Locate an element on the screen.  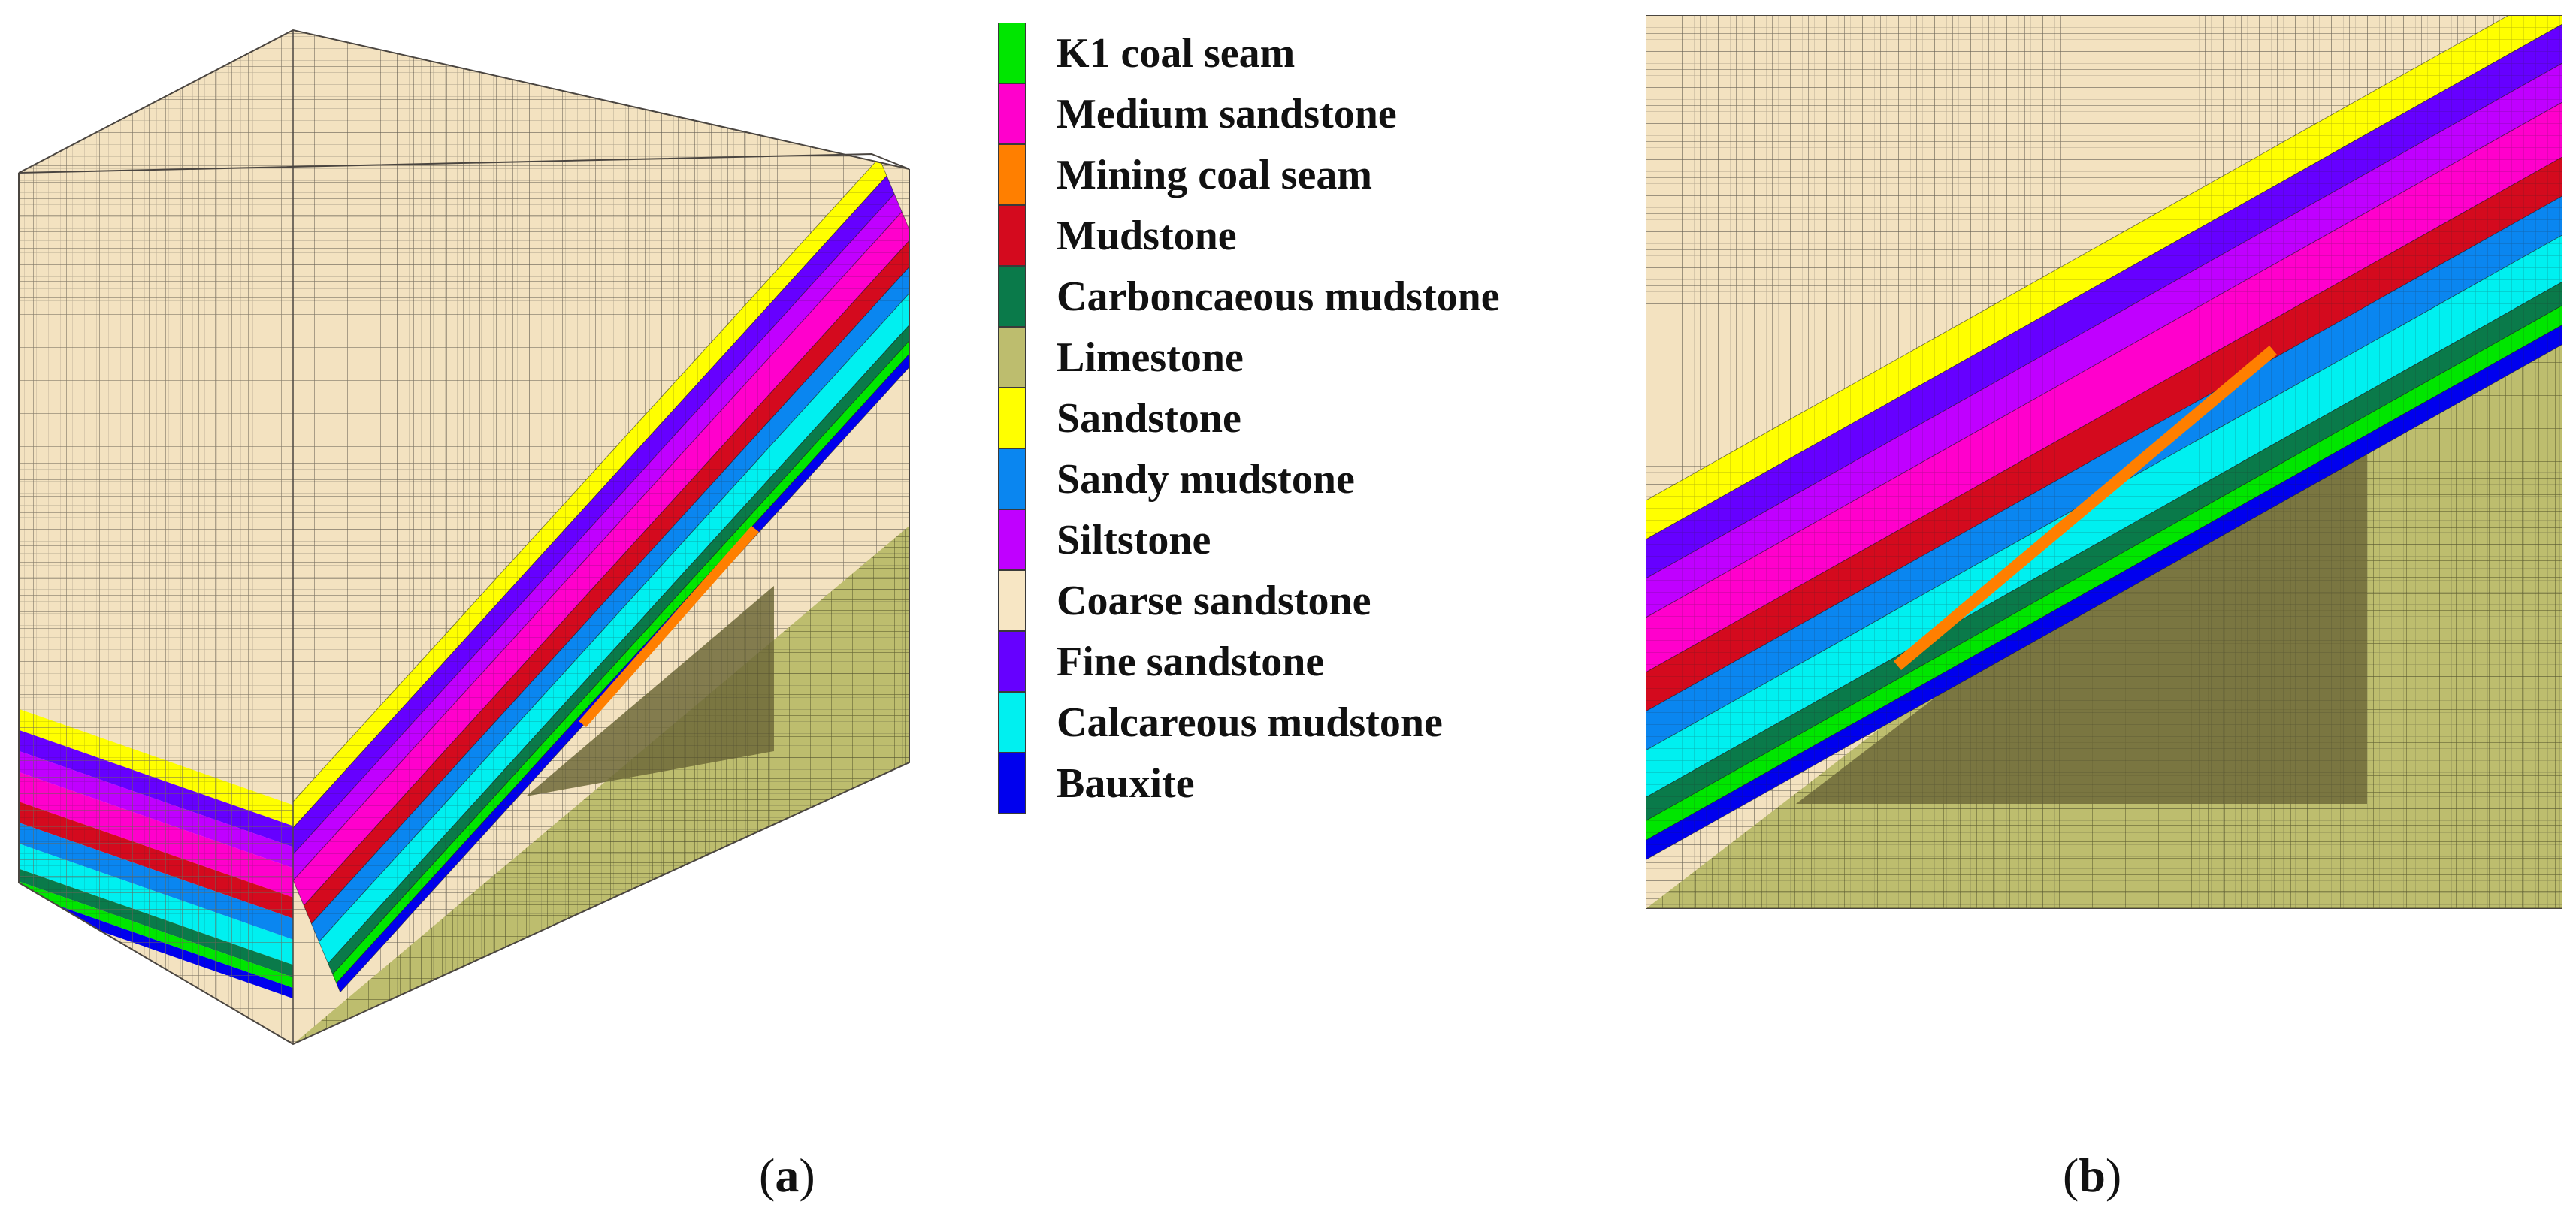
caption-b: (b) is located at coordinates (2093, 1175).